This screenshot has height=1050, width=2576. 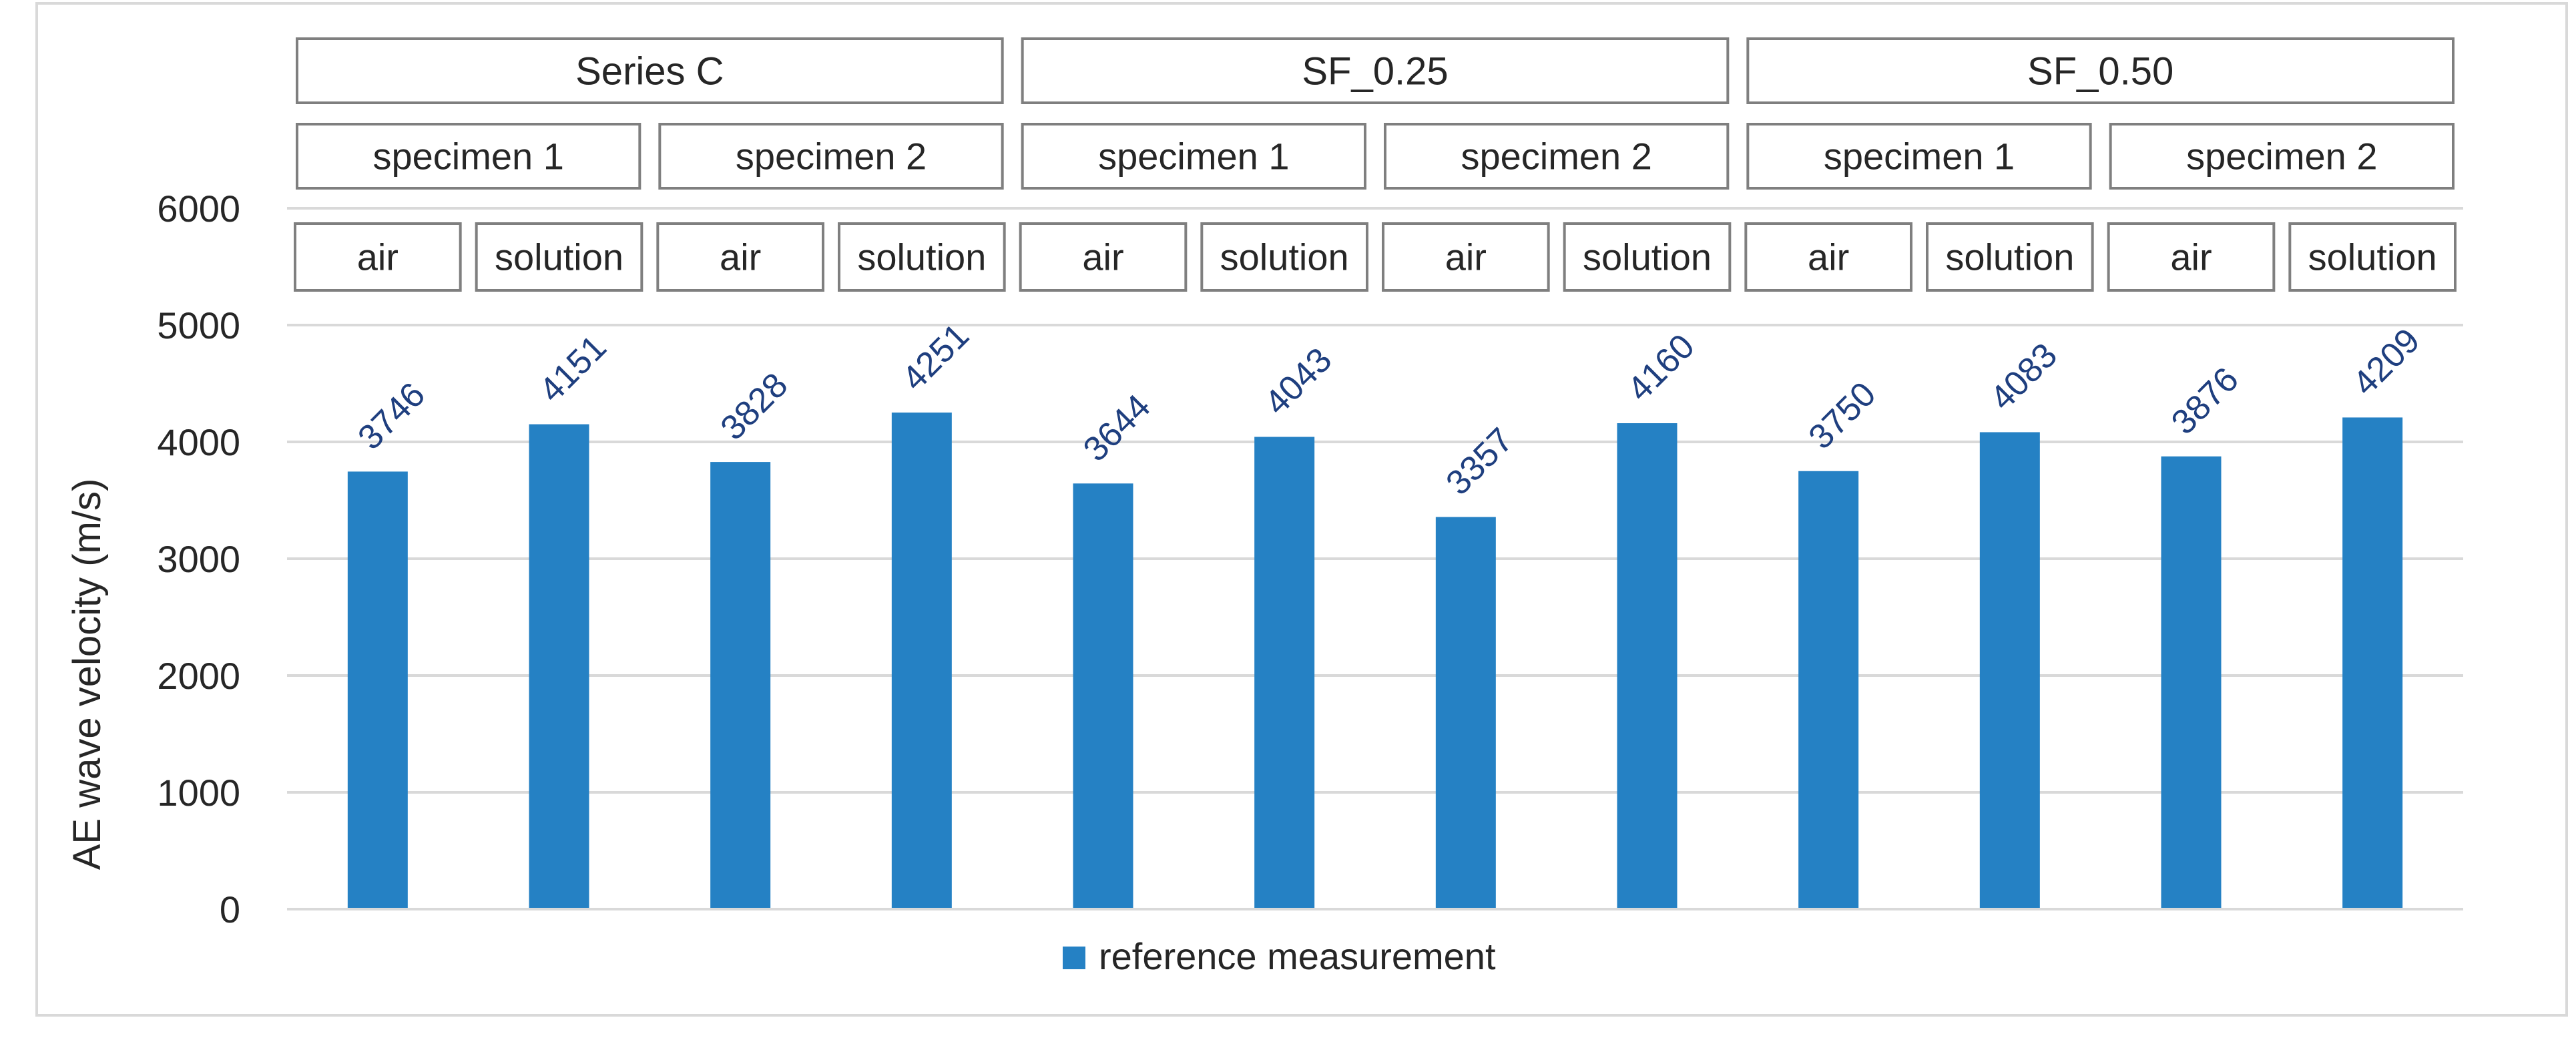 I want to click on series-group-label: SF_0.25, so click(x=1375, y=71).